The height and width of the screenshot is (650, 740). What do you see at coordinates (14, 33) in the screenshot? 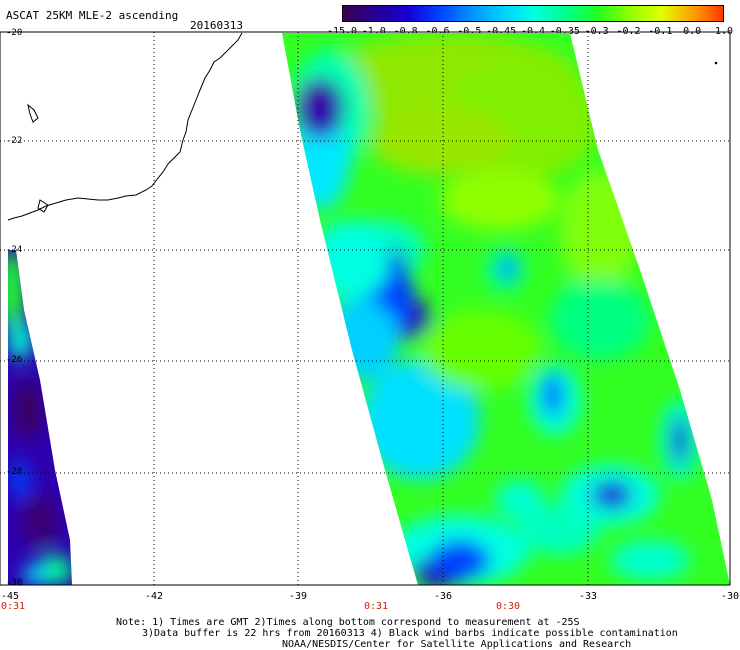
I see `lat-label: -20` at bounding box center [14, 33].